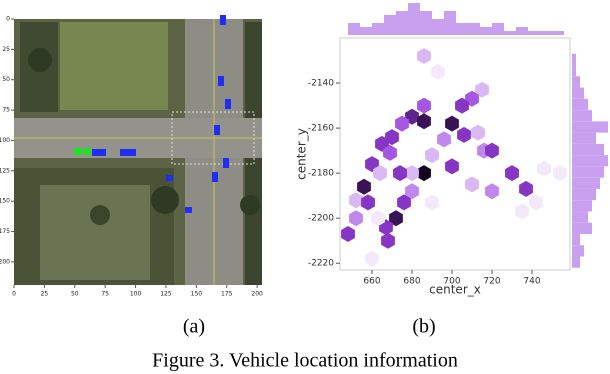  What do you see at coordinates (75, 294) in the screenshot?
I see `x-tick-label: 50` at bounding box center [75, 294].